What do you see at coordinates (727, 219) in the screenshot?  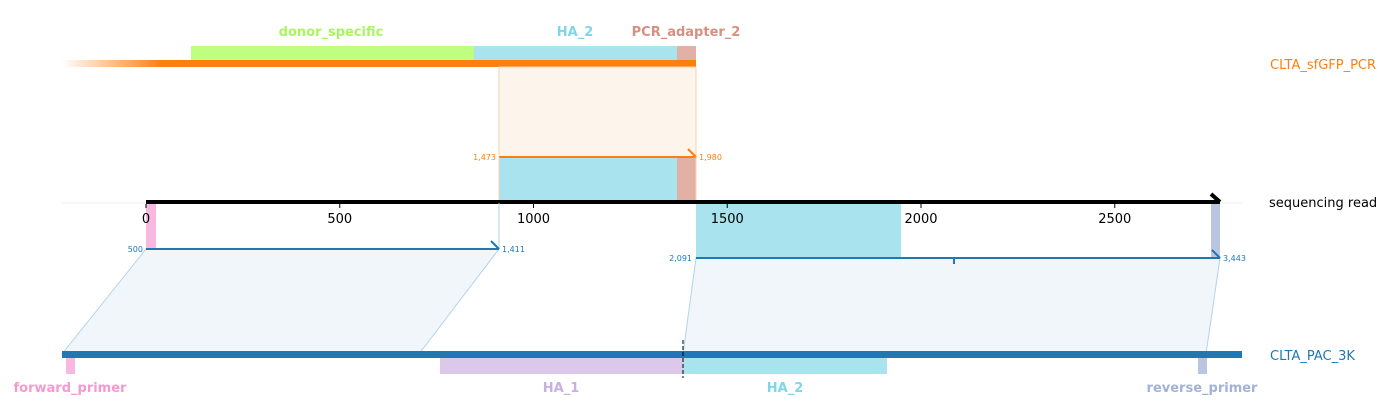 I see `axis-tick-label: 1500` at bounding box center [727, 219].